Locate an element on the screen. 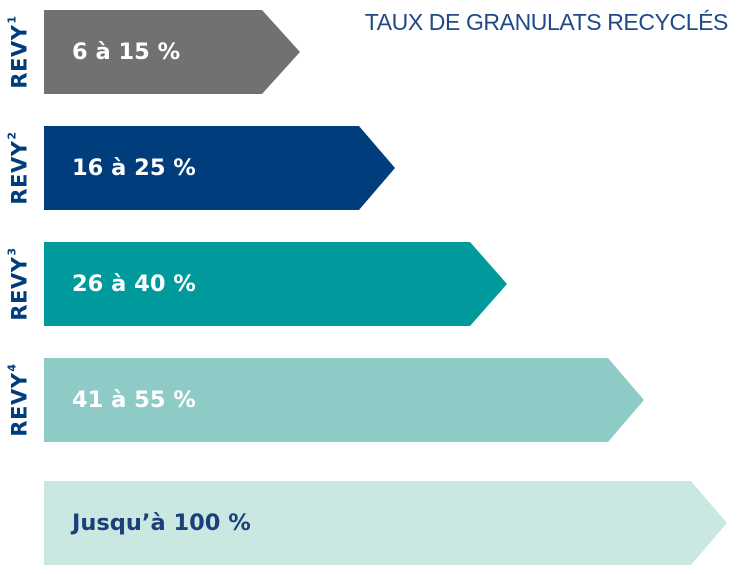  revy-4-level: REVY4 41 à 55 % is located at coordinates (372, 400).